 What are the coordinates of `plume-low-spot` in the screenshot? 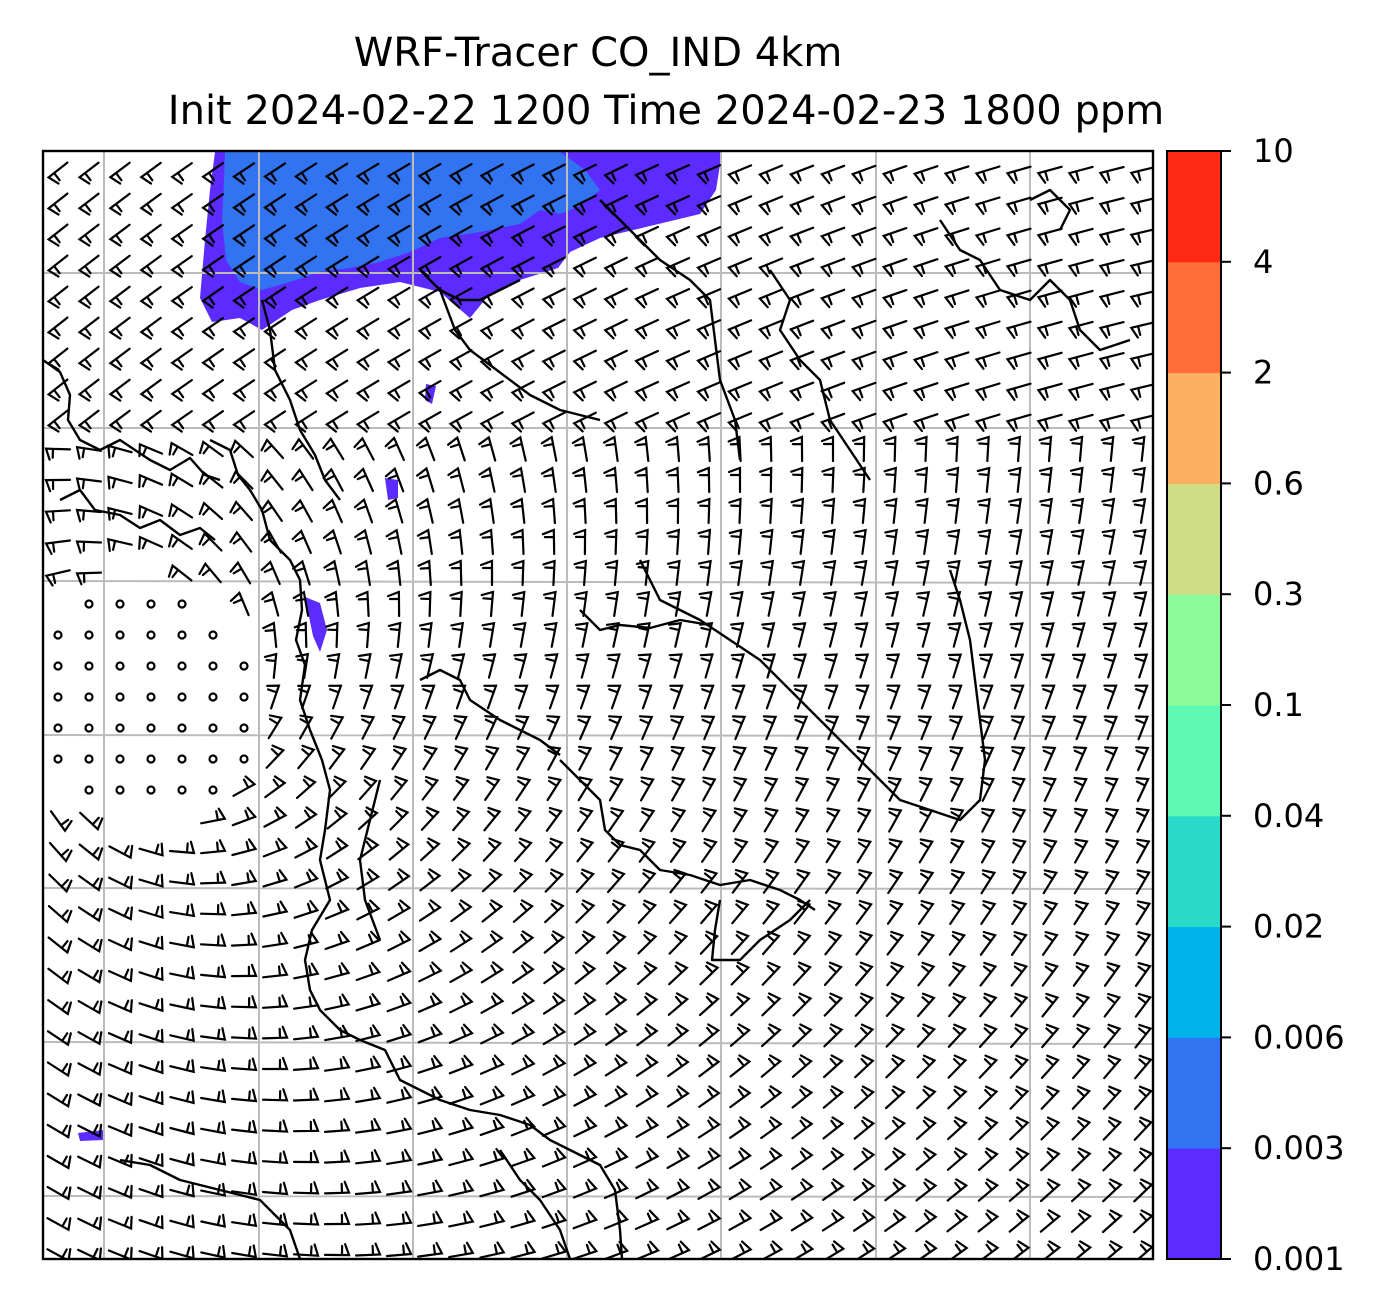 It's located at (391, 489).